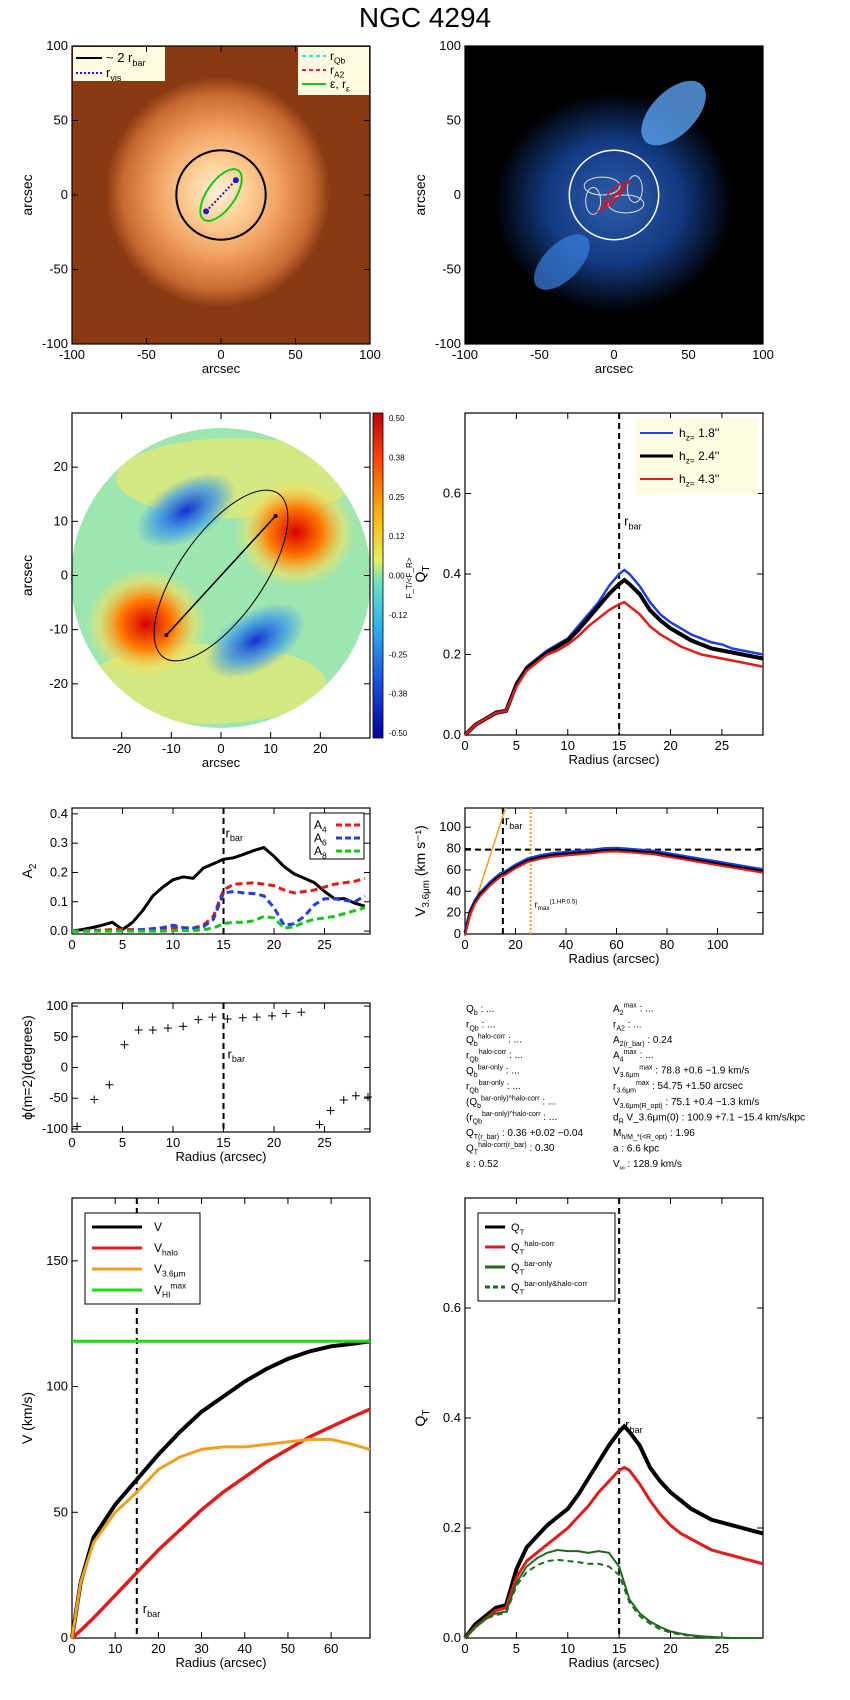 Image resolution: width=850 pixels, height=1700 pixels. I want to click on legend-label: V, so click(158, 1227).